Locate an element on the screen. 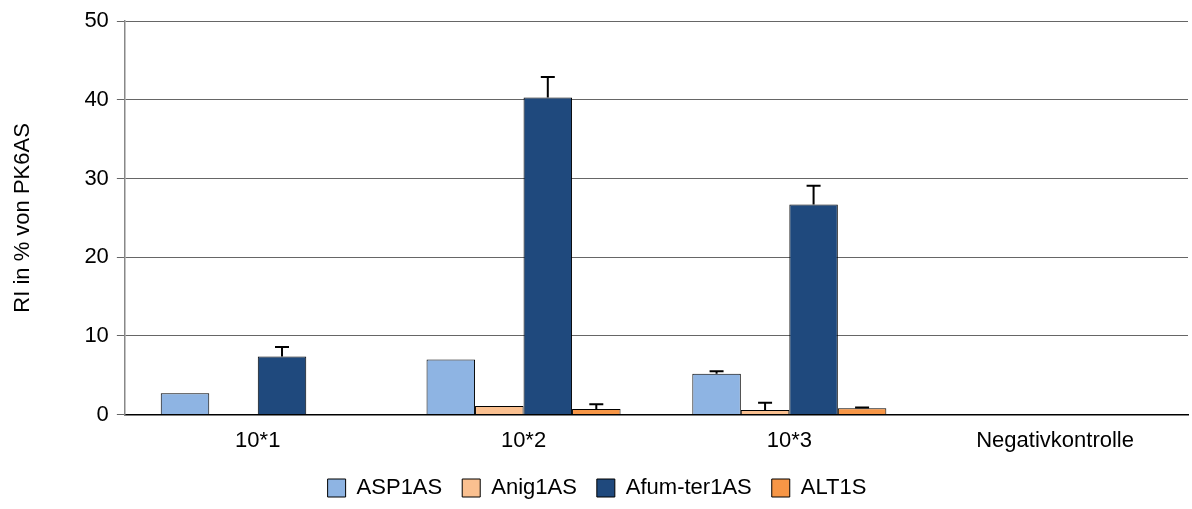 This screenshot has height=509, width=1192. legend-label: ASP1AS is located at coordinates (399, 487).